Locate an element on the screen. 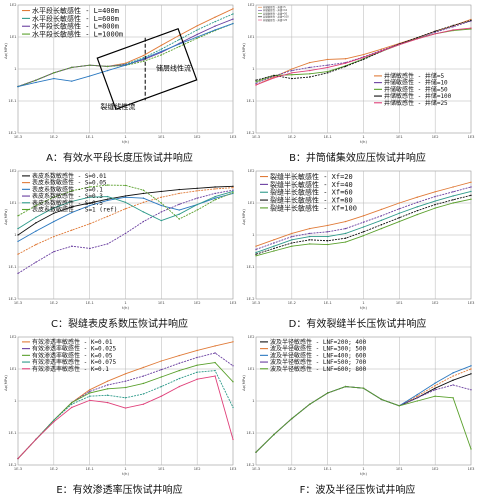  regime-label: 储层线性流 is located at coordinates (173, 68).